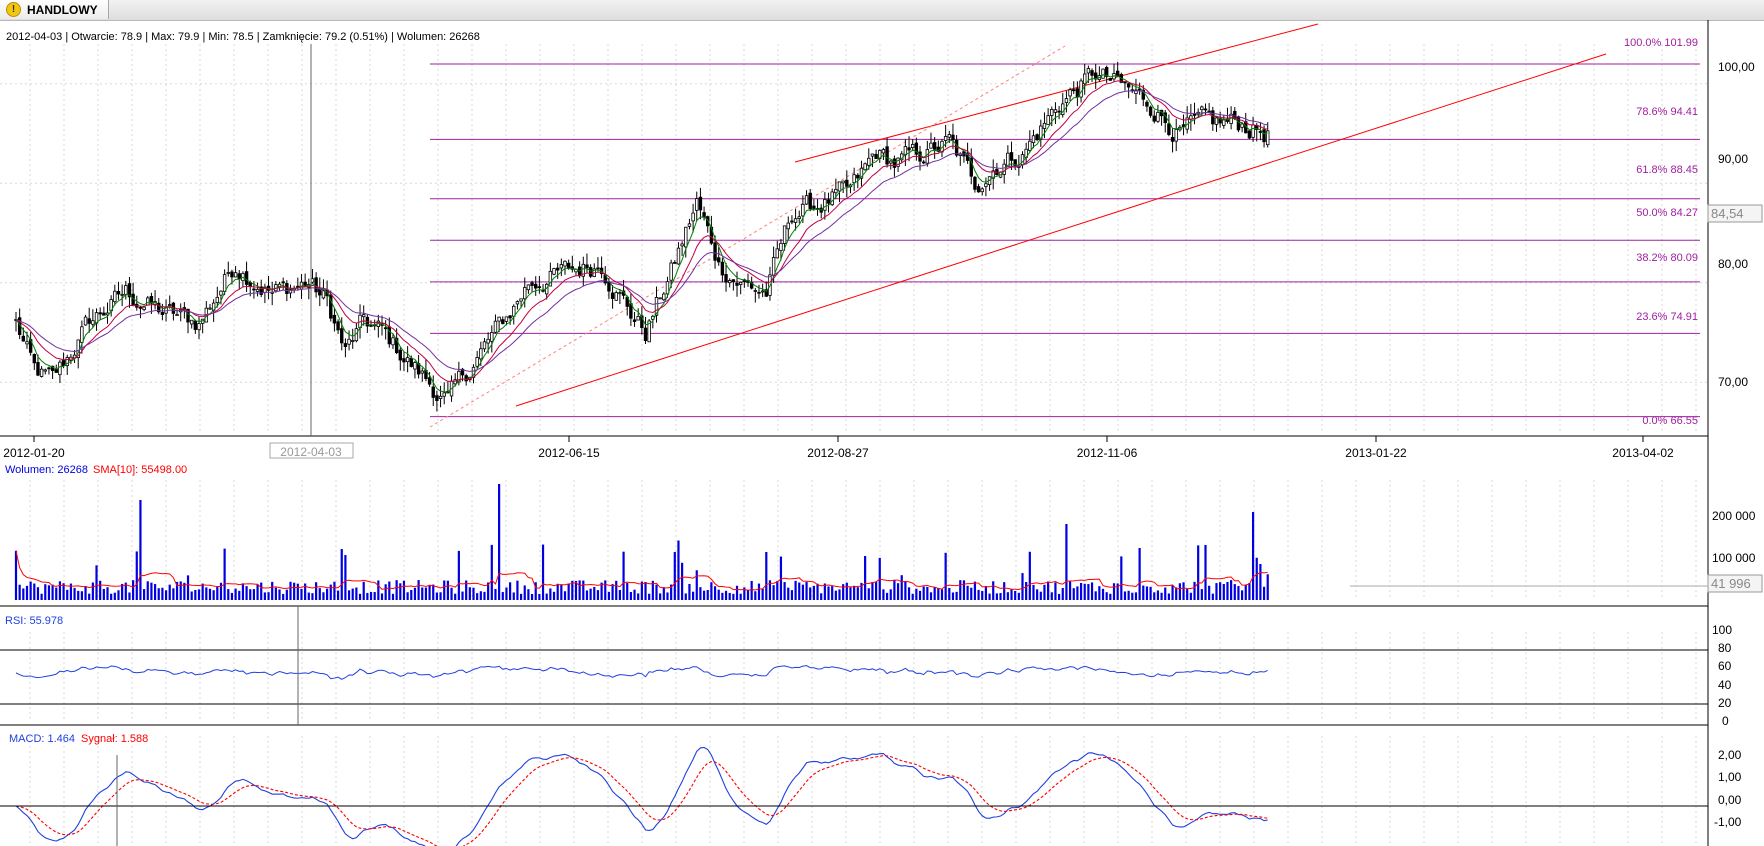  Describe the element at coordinates (1736, 67) in the screenshot. I see `price-tick-100: 100,00` at that location.